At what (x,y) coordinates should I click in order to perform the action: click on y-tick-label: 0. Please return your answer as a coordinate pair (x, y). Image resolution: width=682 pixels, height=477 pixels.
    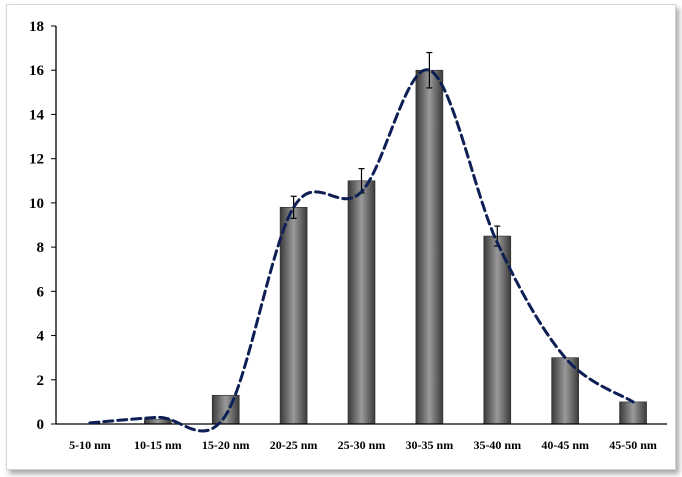
    Looking at the image, I should click on (41, 425).